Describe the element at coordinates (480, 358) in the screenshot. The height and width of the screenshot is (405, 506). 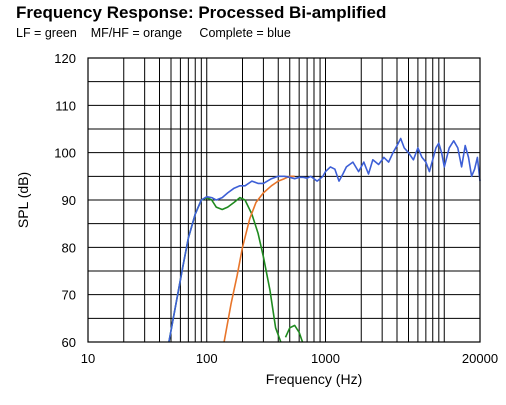
I see `x-tick-label: 20000` at that location.